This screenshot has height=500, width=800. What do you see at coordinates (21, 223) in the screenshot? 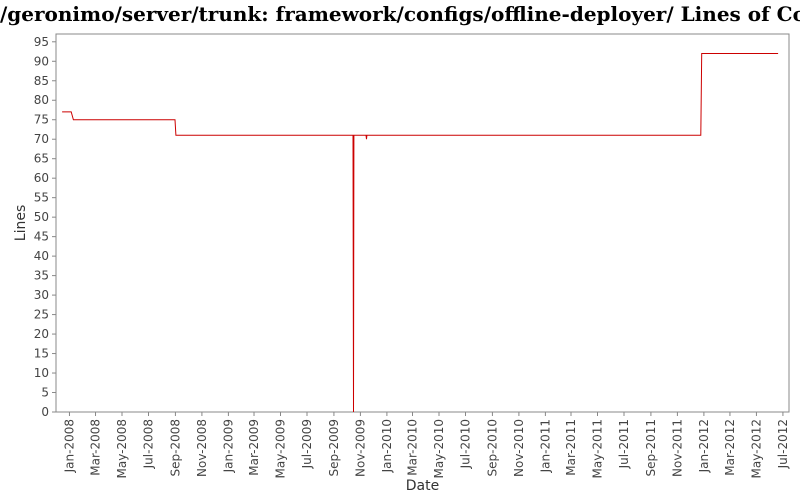
I see `y-axis-title: Lines` at bounding box center [21, 223].